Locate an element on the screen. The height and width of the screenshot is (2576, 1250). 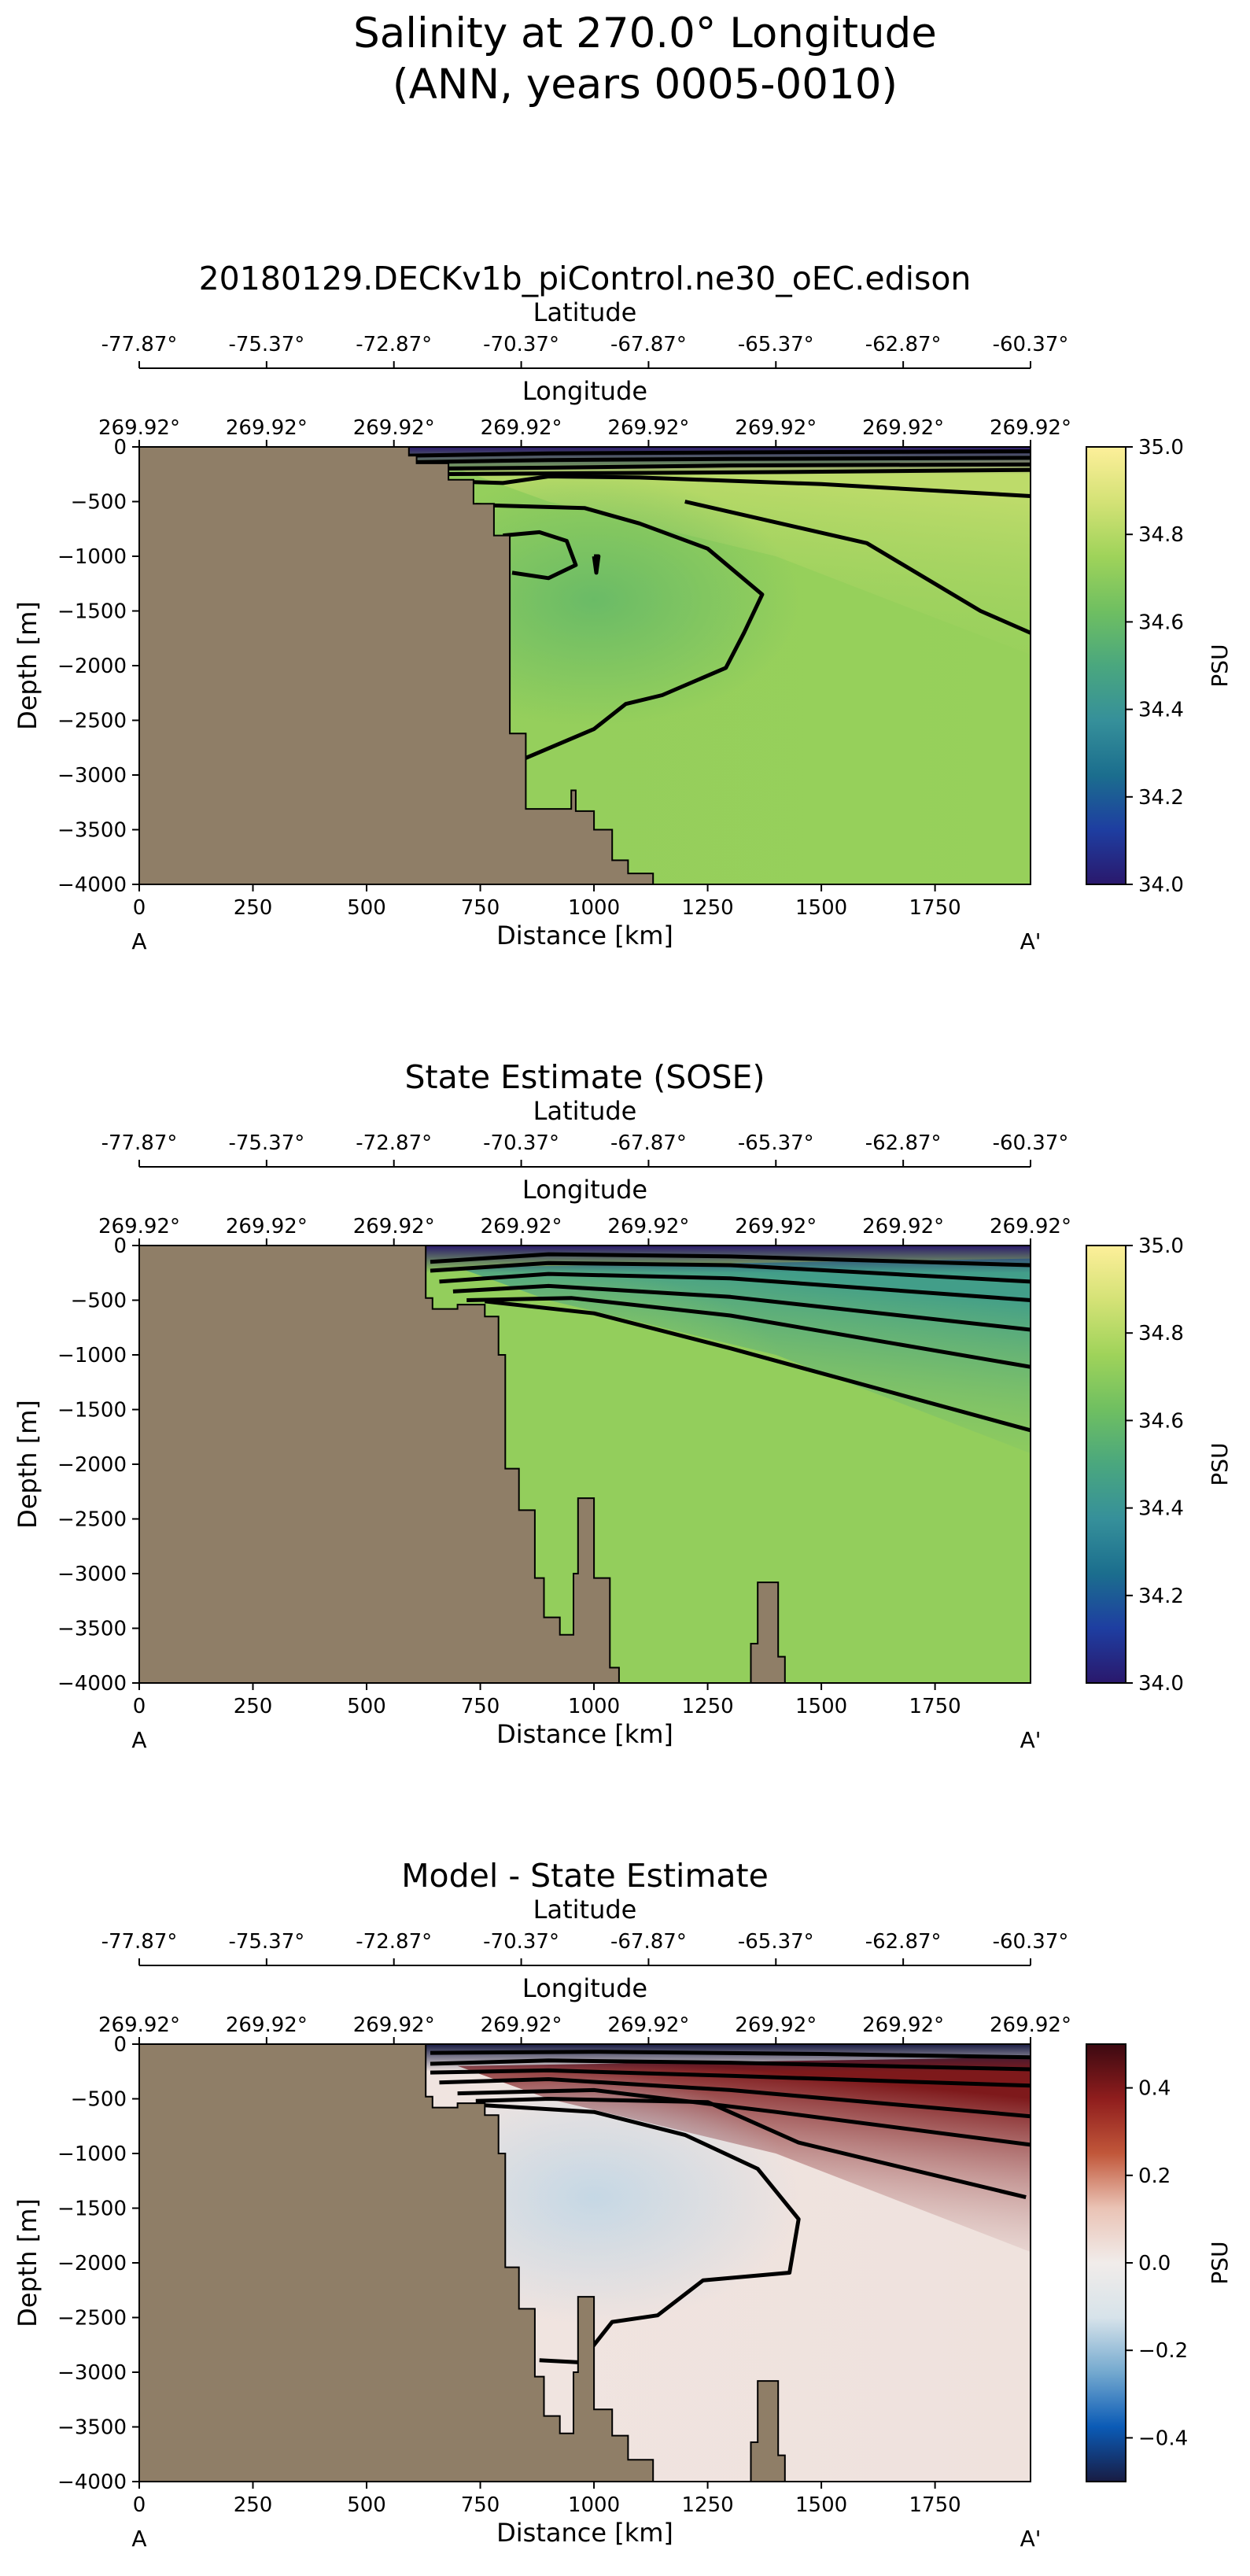
x-tick-label: 1000 is located at coordinates (594, 1706).